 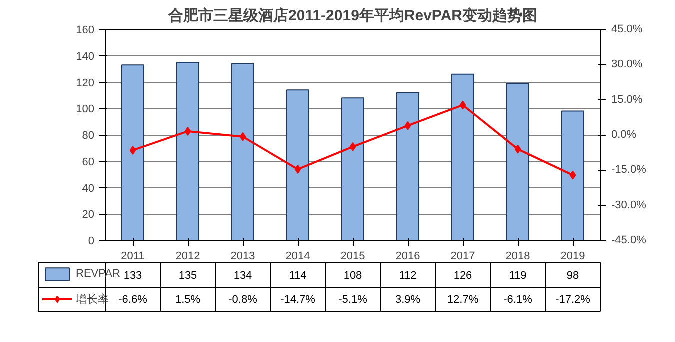 I want to click on y2-tick-label: -30.0%, so click(x=629, y=205).